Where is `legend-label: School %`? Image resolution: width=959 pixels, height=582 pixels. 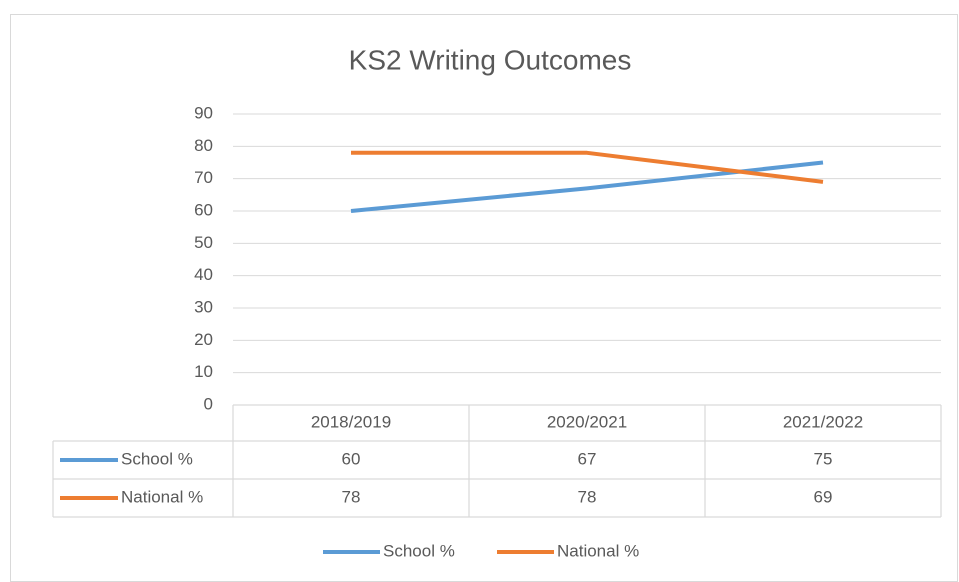 legend-label: School % is located at coordinates (419, 550).